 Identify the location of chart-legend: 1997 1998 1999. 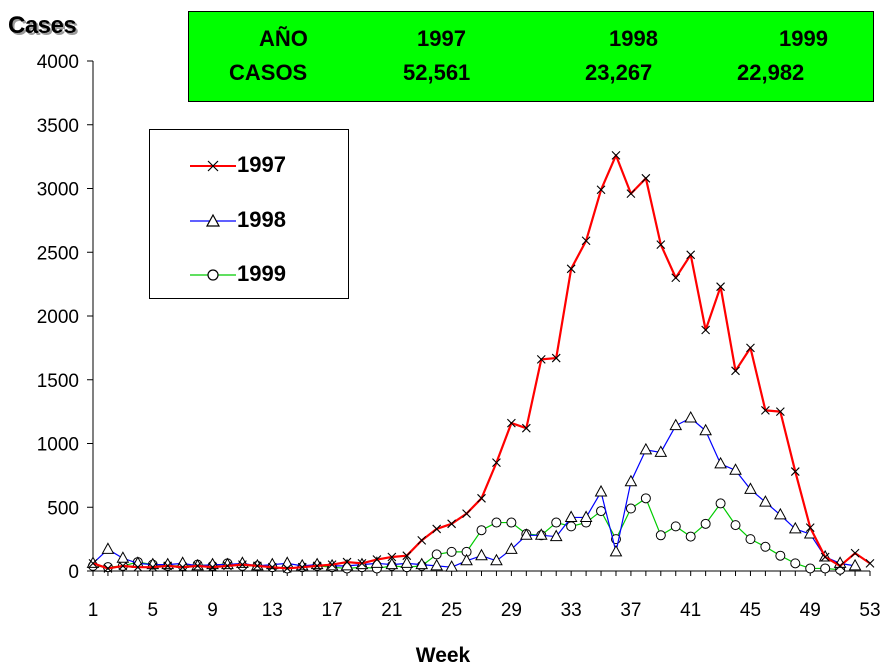
(249, 214).